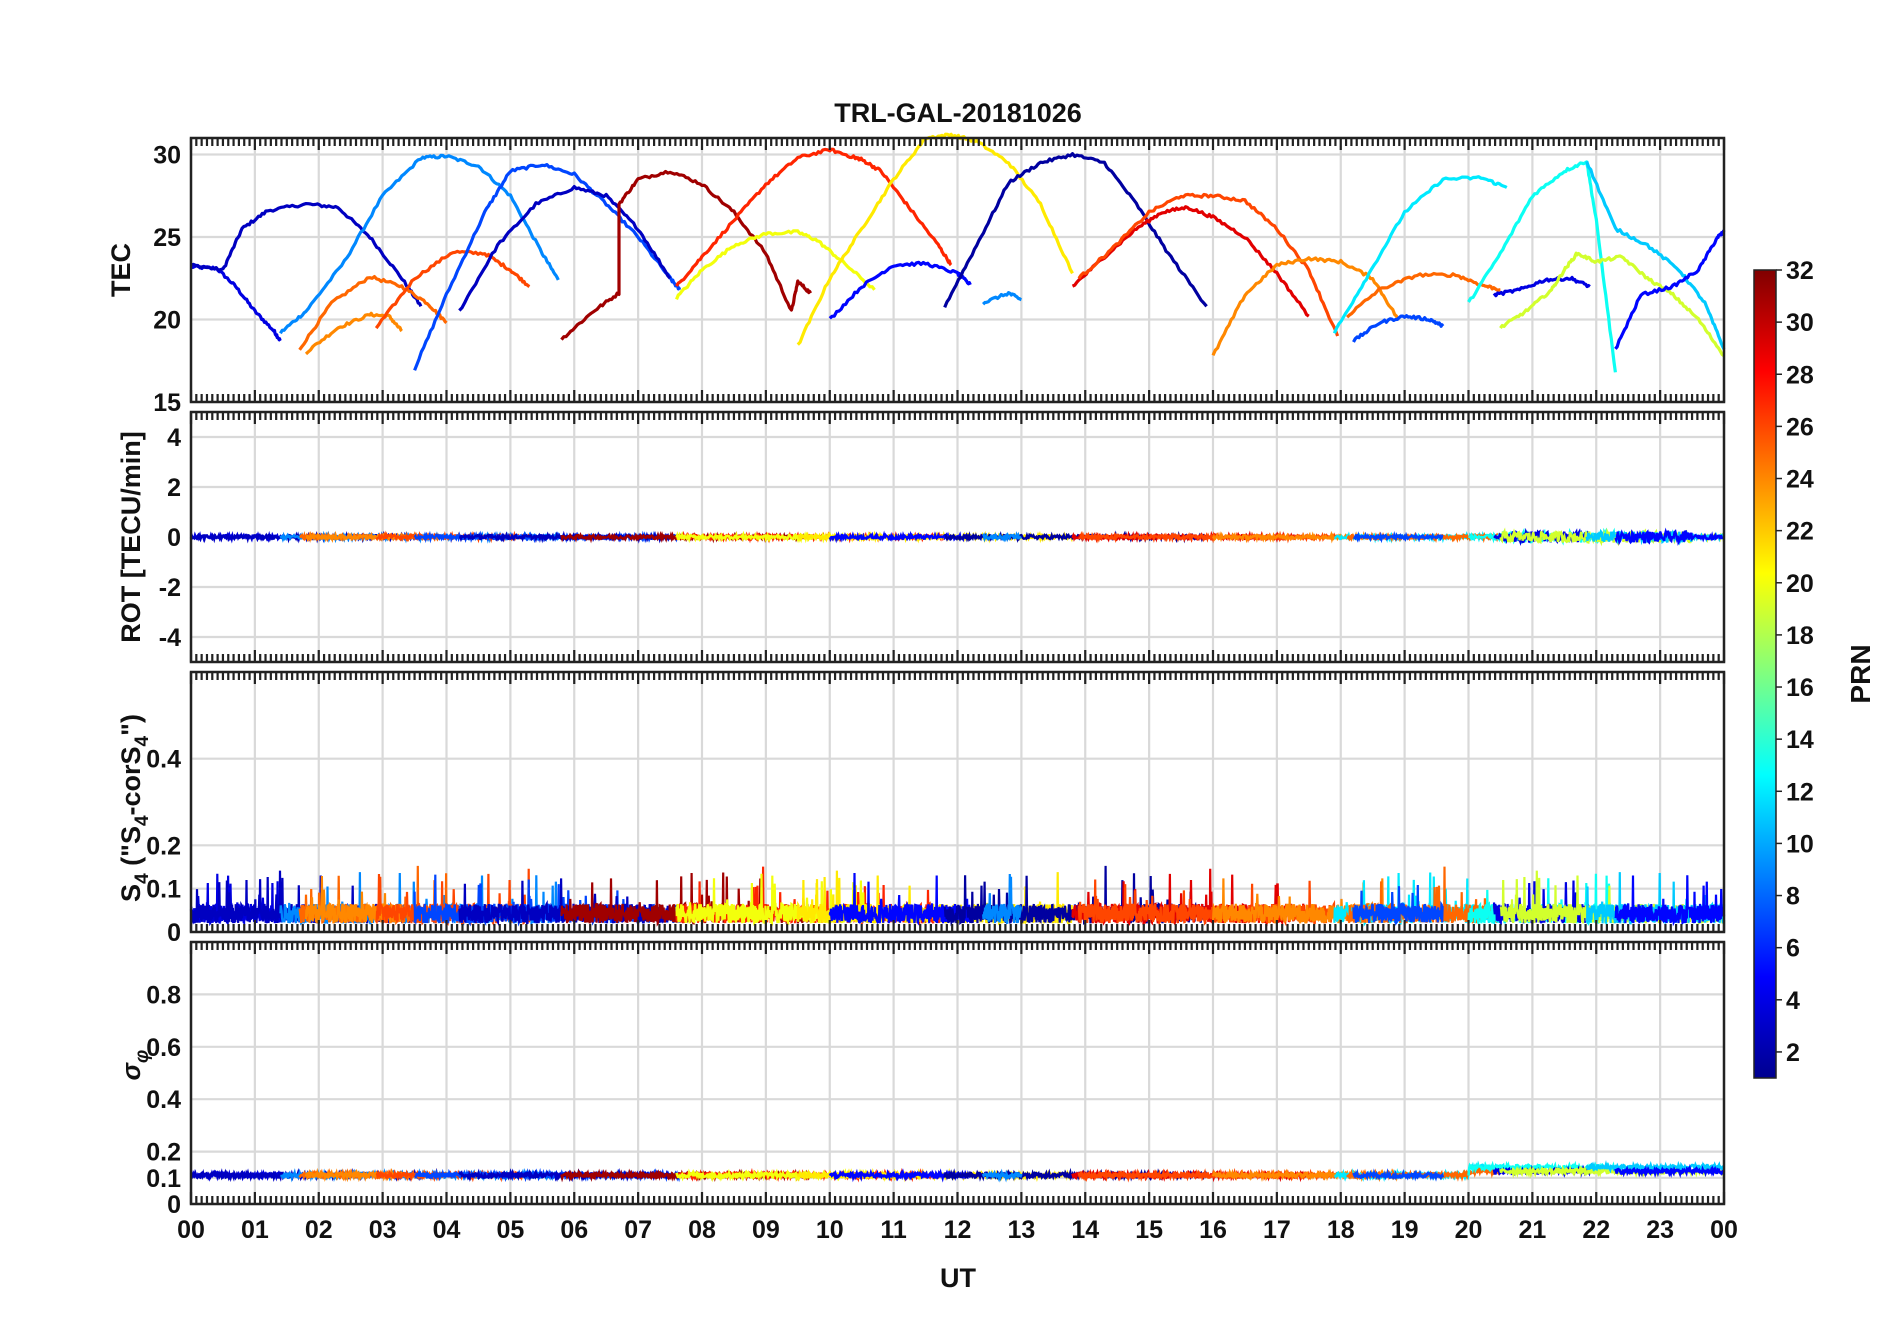  What do you see at coordinates (766, 1230) in the screenshot?
I see `x-tick-label: 09` at bounding box center [766, 1230].